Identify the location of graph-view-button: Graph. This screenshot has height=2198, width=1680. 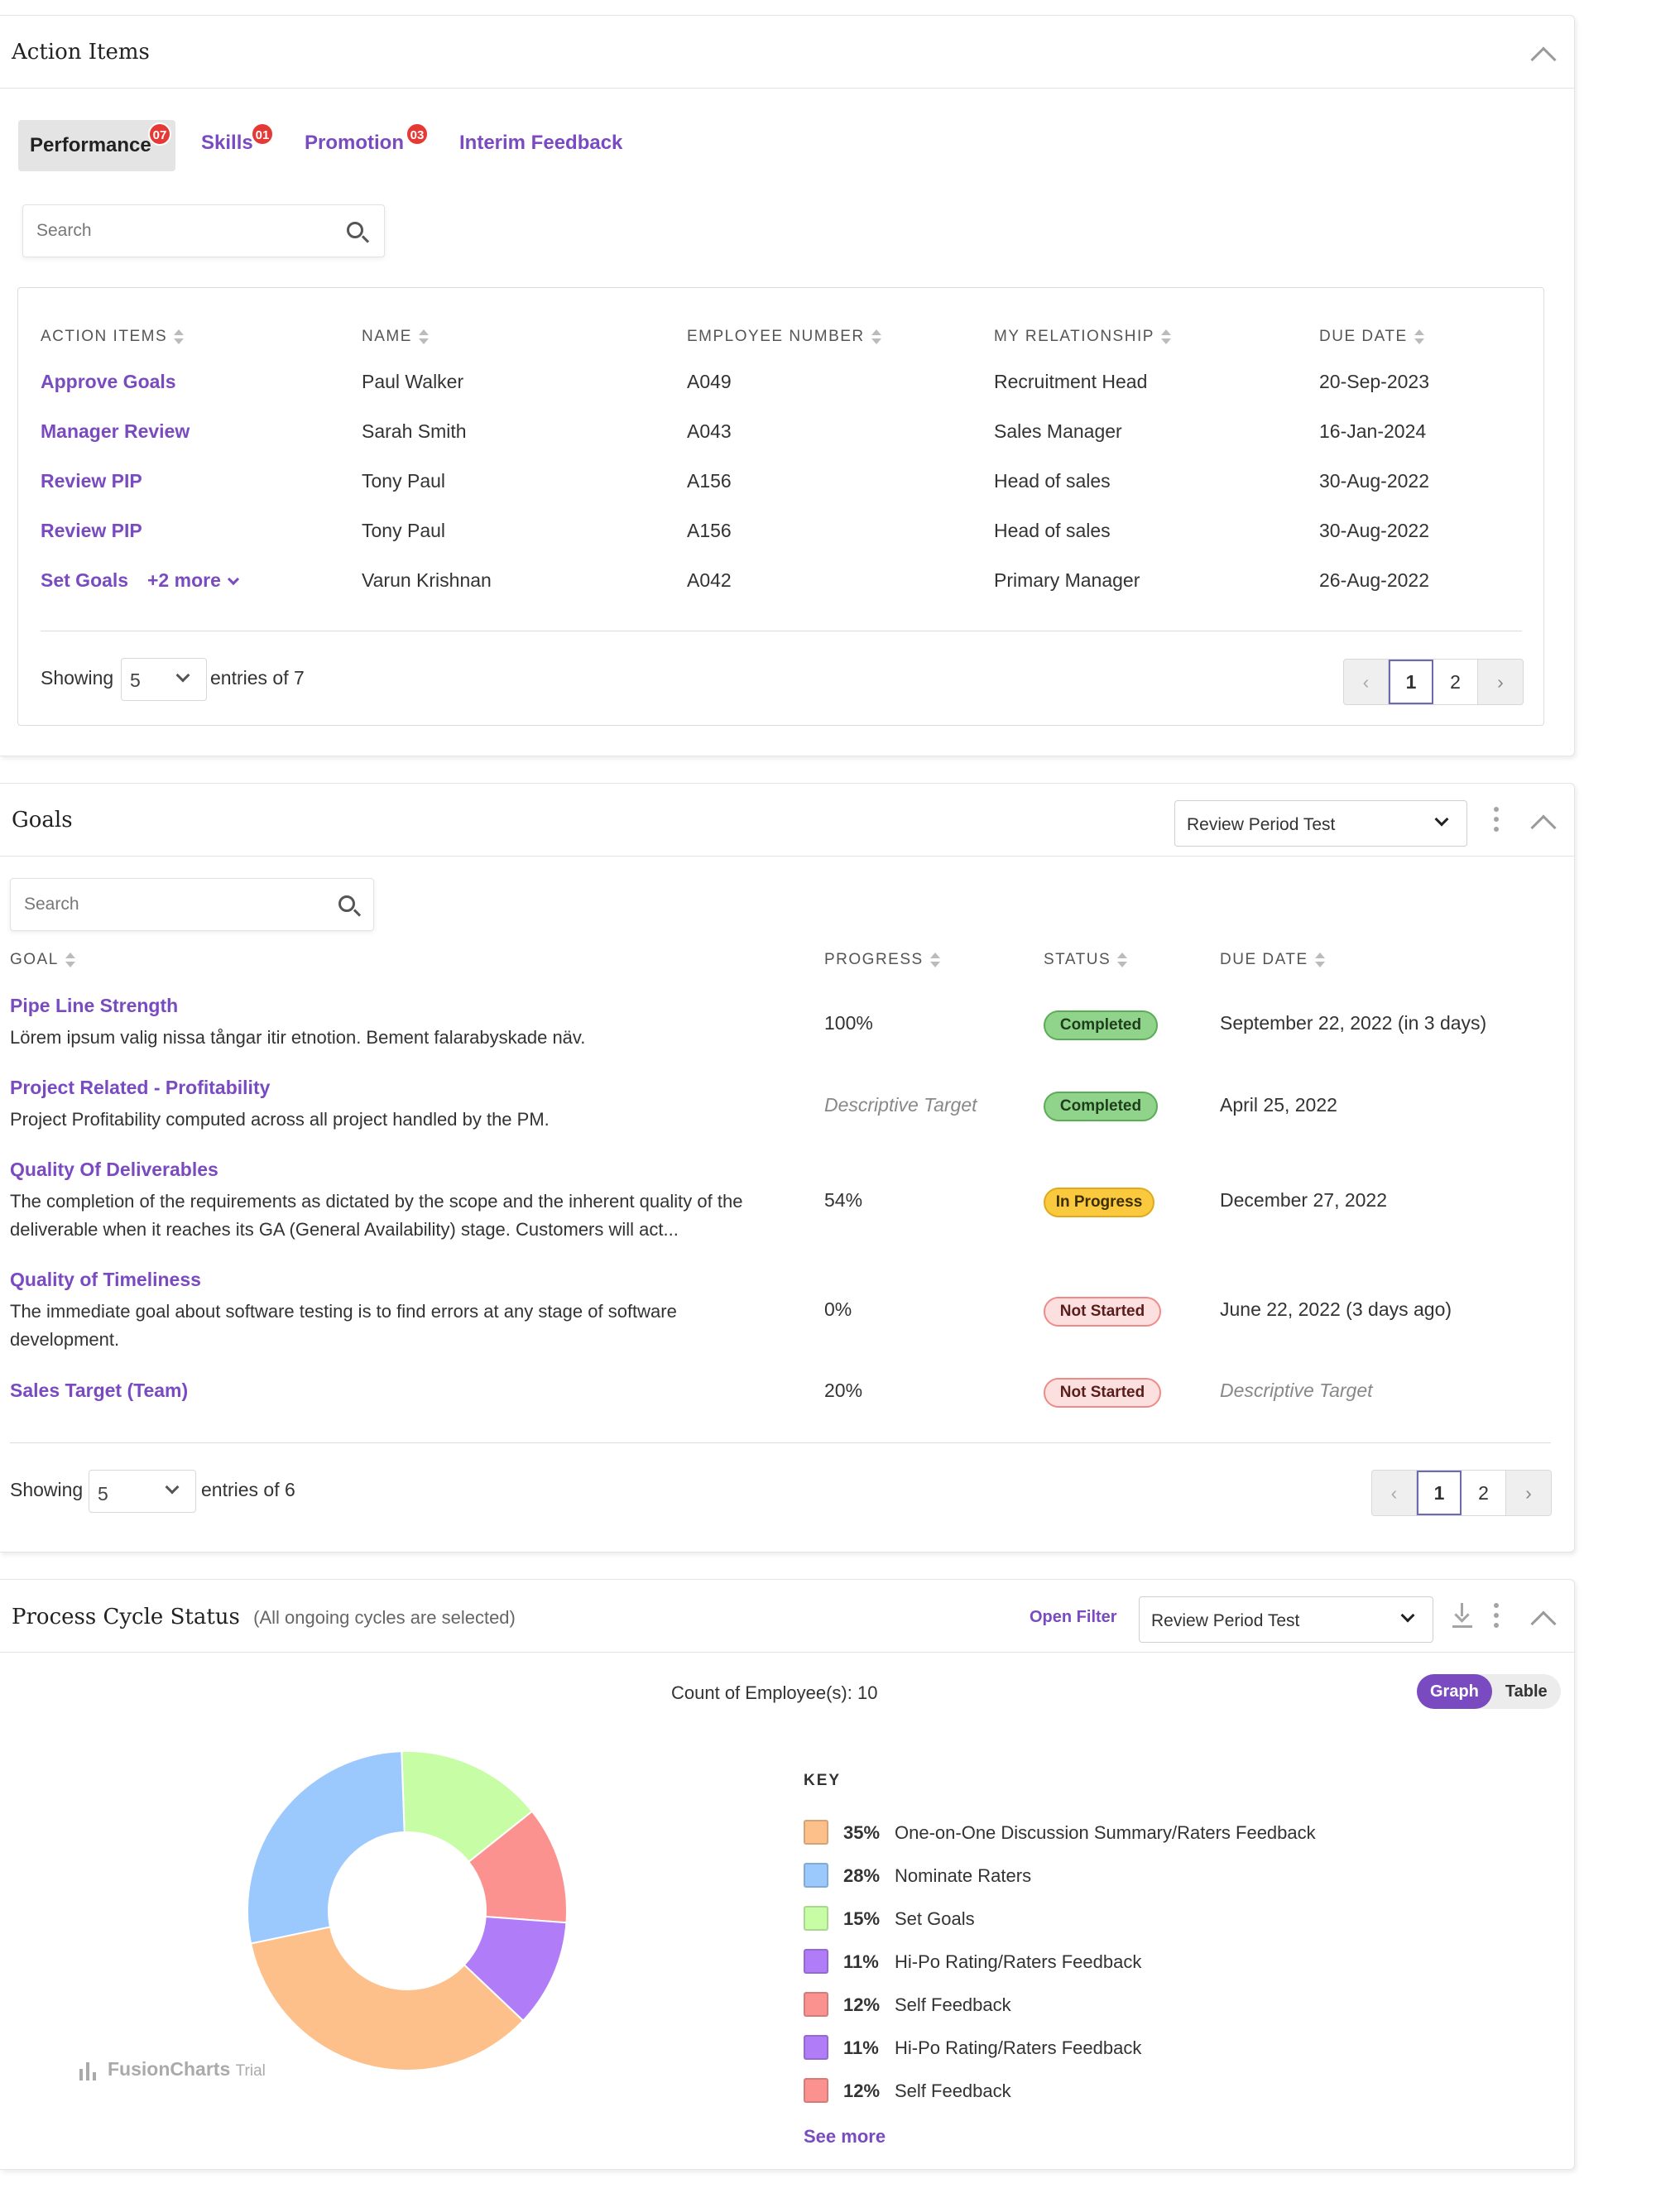
(1454, 1691).